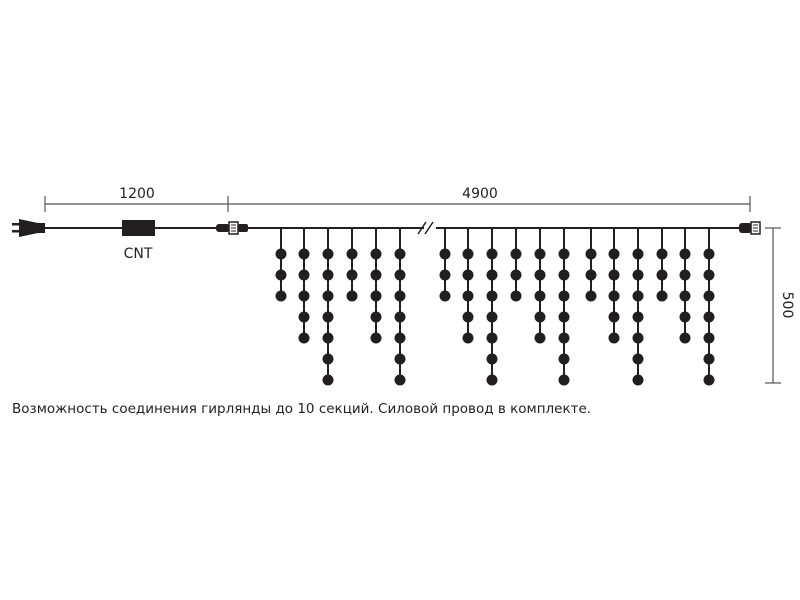  I want to click on power-cord-length-label: 1200, so click(137, 194).